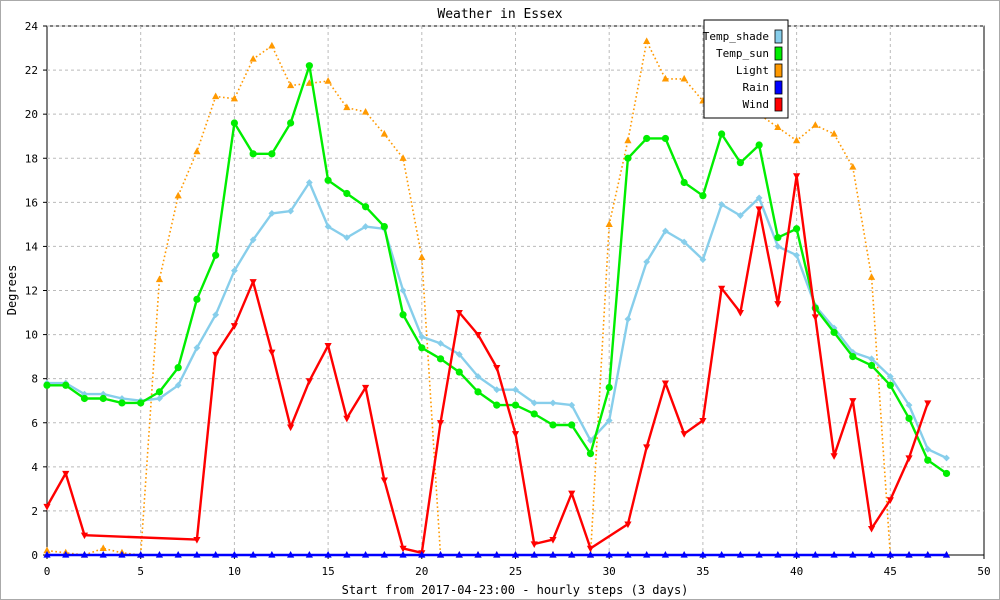  Describe the element at coordinates (890, 571) in the screenshot. I see `x-tick-label: 45` at that location.